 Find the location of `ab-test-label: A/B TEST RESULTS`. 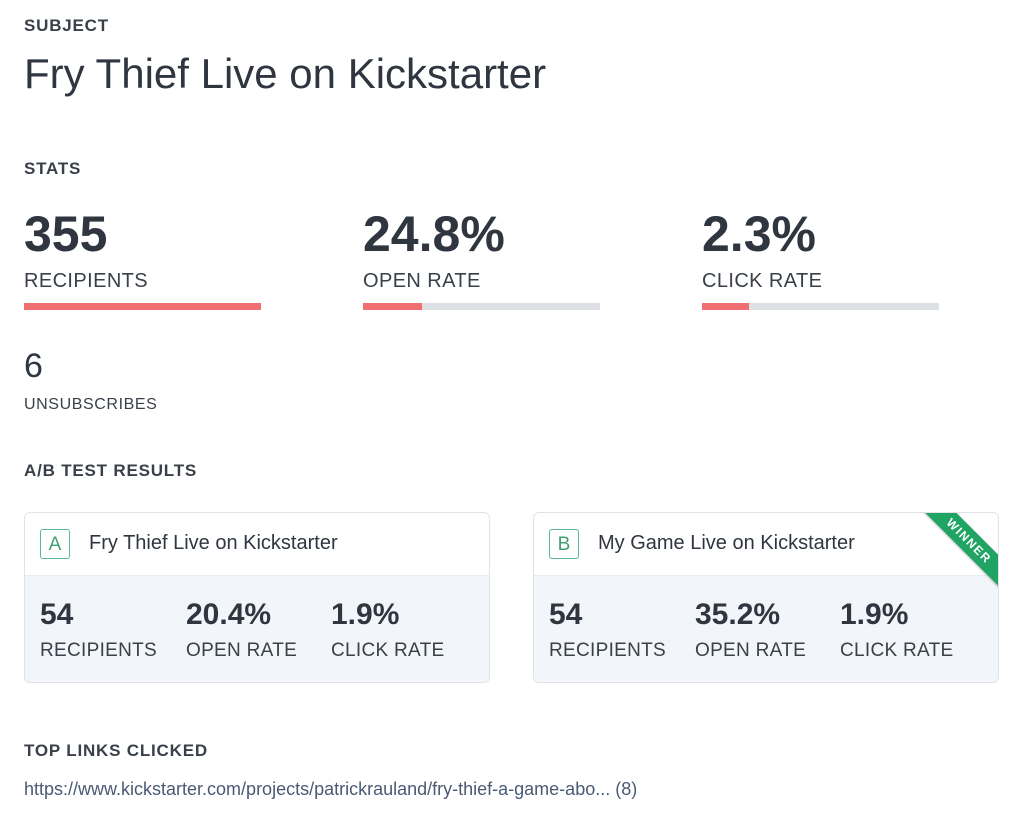

ab-test-label: A/B TEST RESULTS is located at coordinates (111, 470).